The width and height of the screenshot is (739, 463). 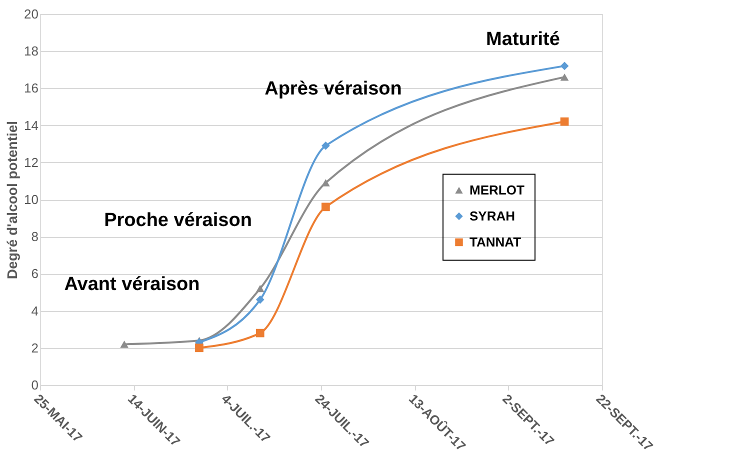 I want to click on y-tick-label: 2, so click(x=34, y=348).